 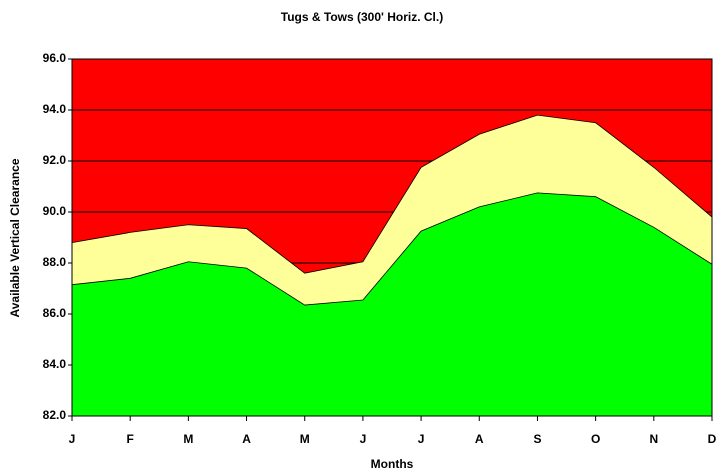 What do you see at coordinates (55, 364) in the screenshot?
I see `y-tick-label: 84.0` at bounding box center [55, 364].